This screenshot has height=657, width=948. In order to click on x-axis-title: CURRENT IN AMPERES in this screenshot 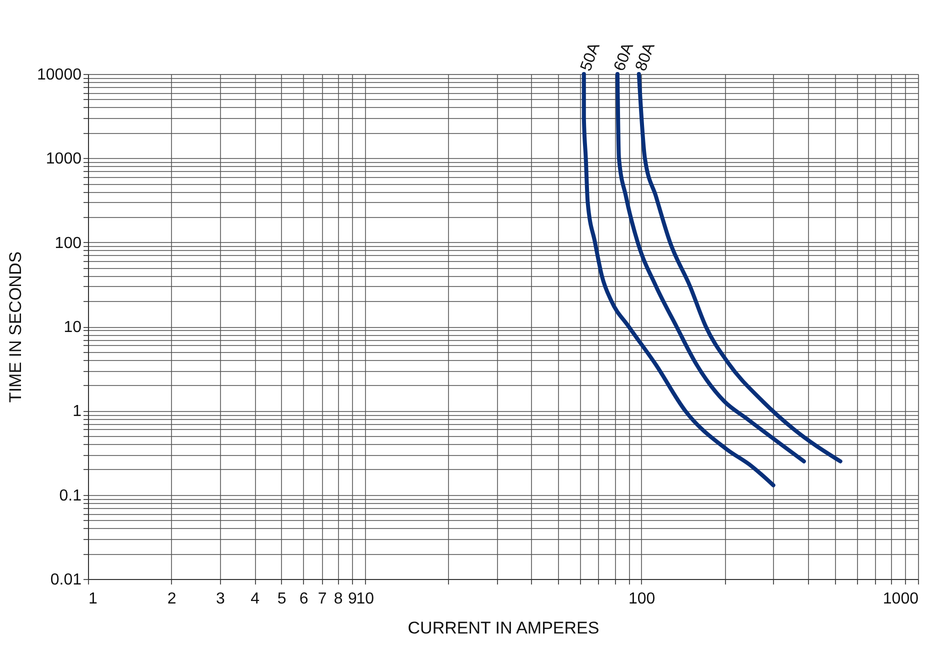, I will do `click(504, 628)`.